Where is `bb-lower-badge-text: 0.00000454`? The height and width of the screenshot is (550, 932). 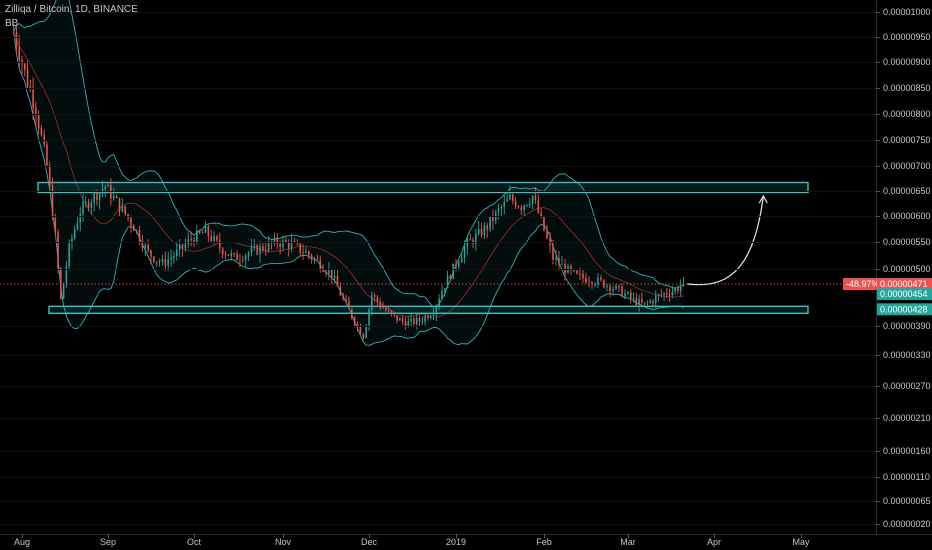 bb-lower-badge-text: 0.00000454 is located at coordinates (904, 294).